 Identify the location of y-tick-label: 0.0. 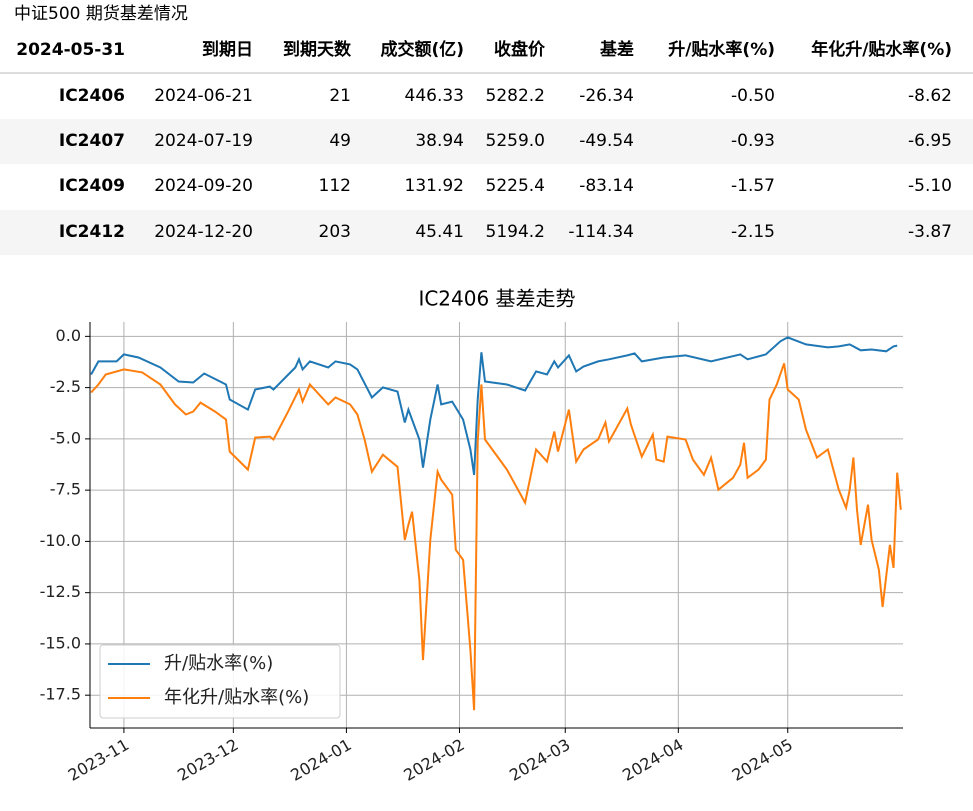
(68, 335).